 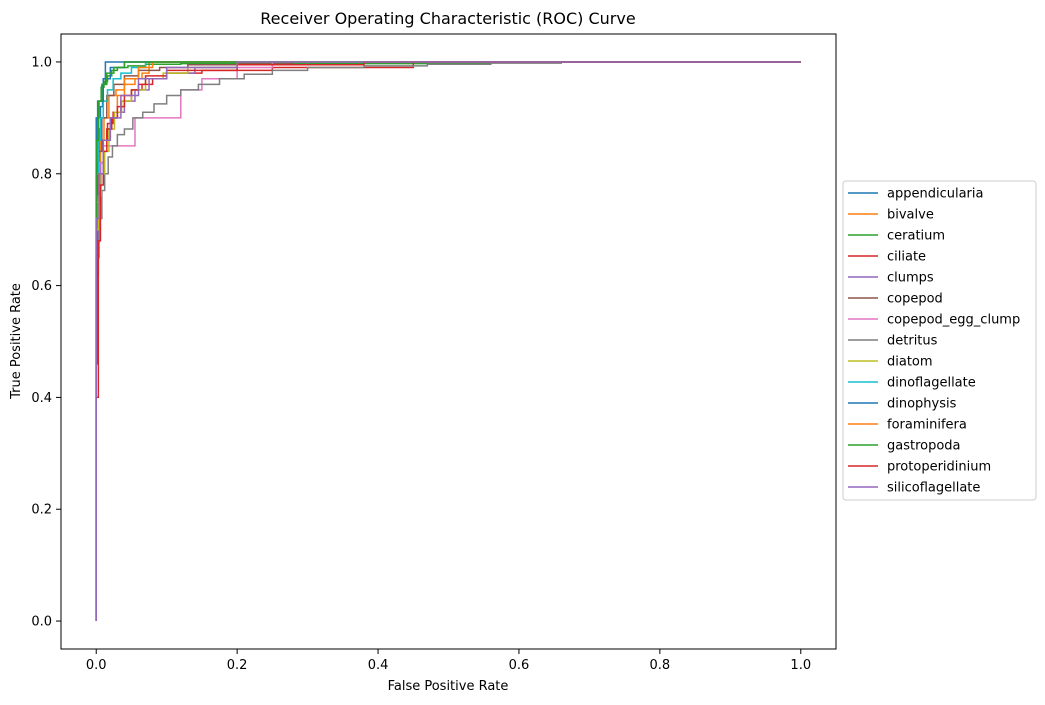 What do you see at coordinates (922, 404) in the screenshot?
I see `legend-label-dinophysis: dinophysis` at bounding box center [922, 404].